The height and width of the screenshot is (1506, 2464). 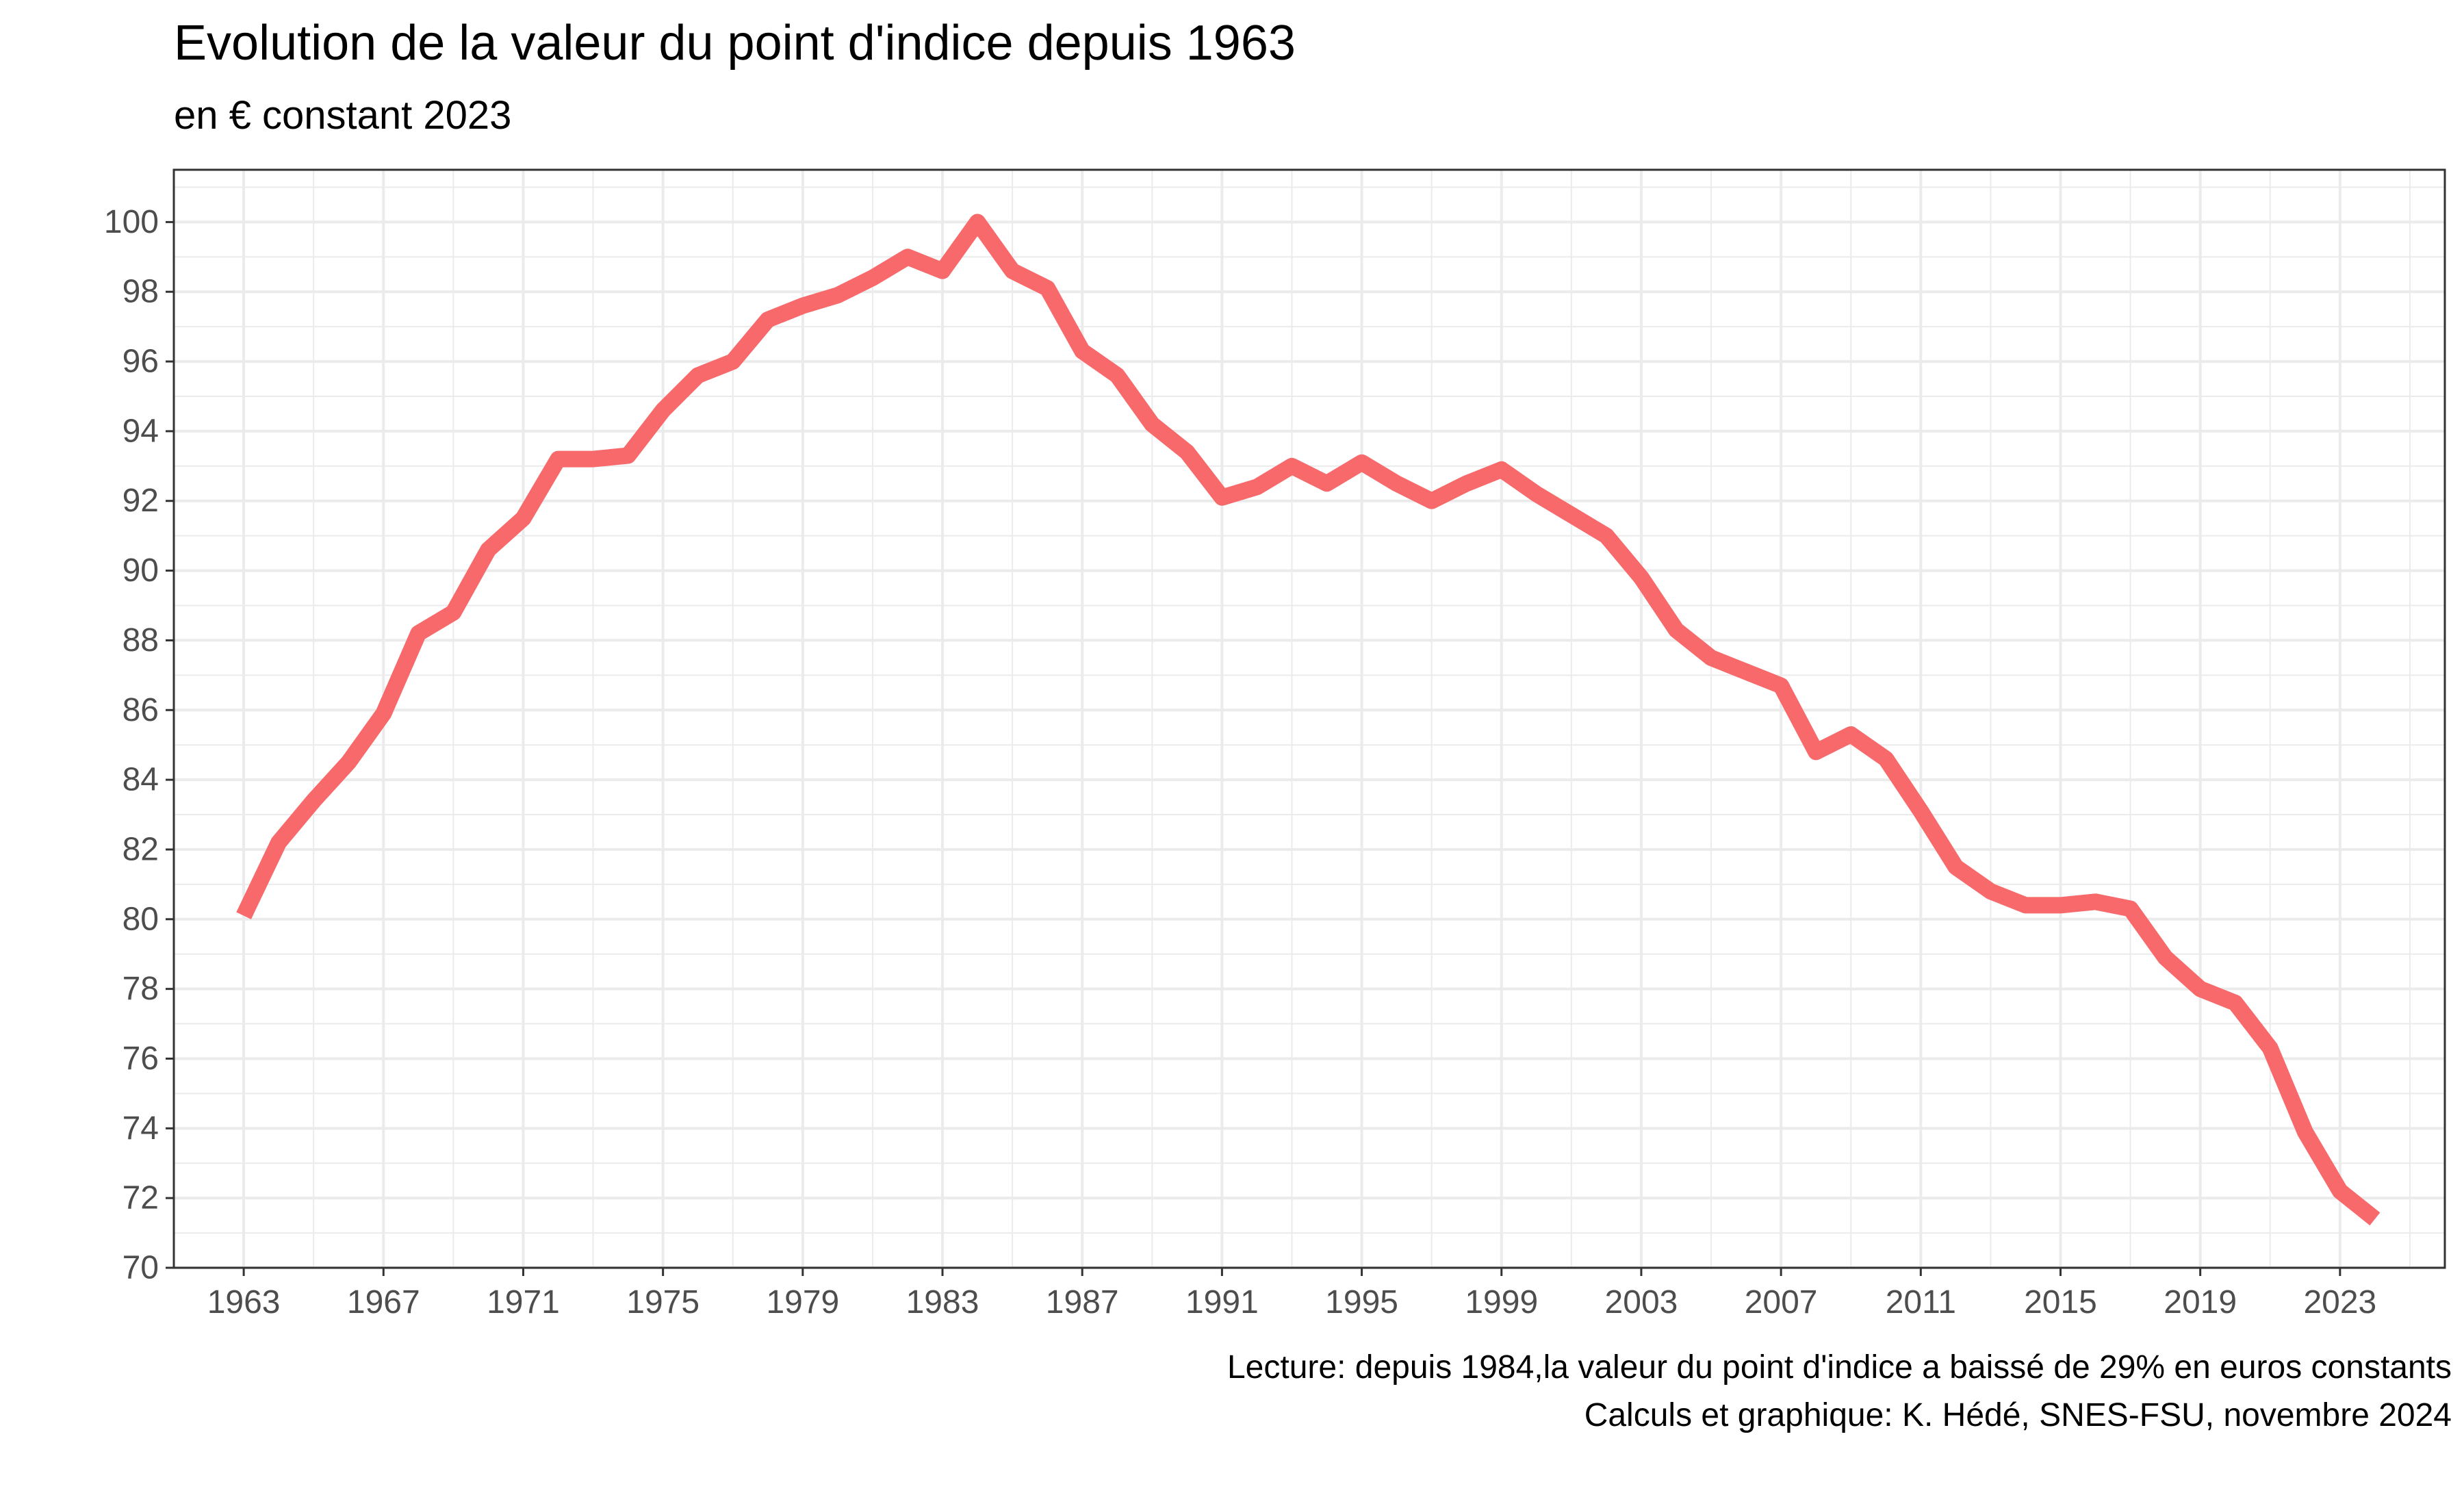 What do you see at coordinates (141, 362) in the screenshot?
I see `y-tick-label: 96` at bounding box center [141, 362].